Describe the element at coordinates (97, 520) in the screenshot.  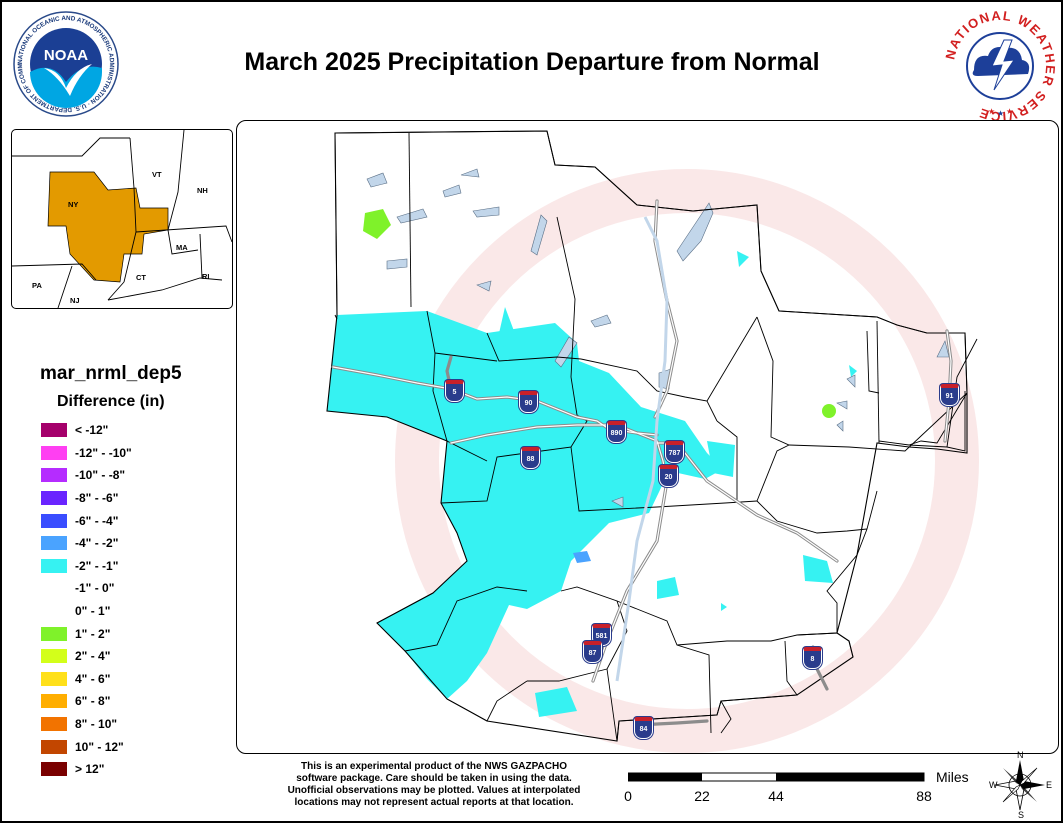
I see `legend-label: -6" - -4"` at that location.